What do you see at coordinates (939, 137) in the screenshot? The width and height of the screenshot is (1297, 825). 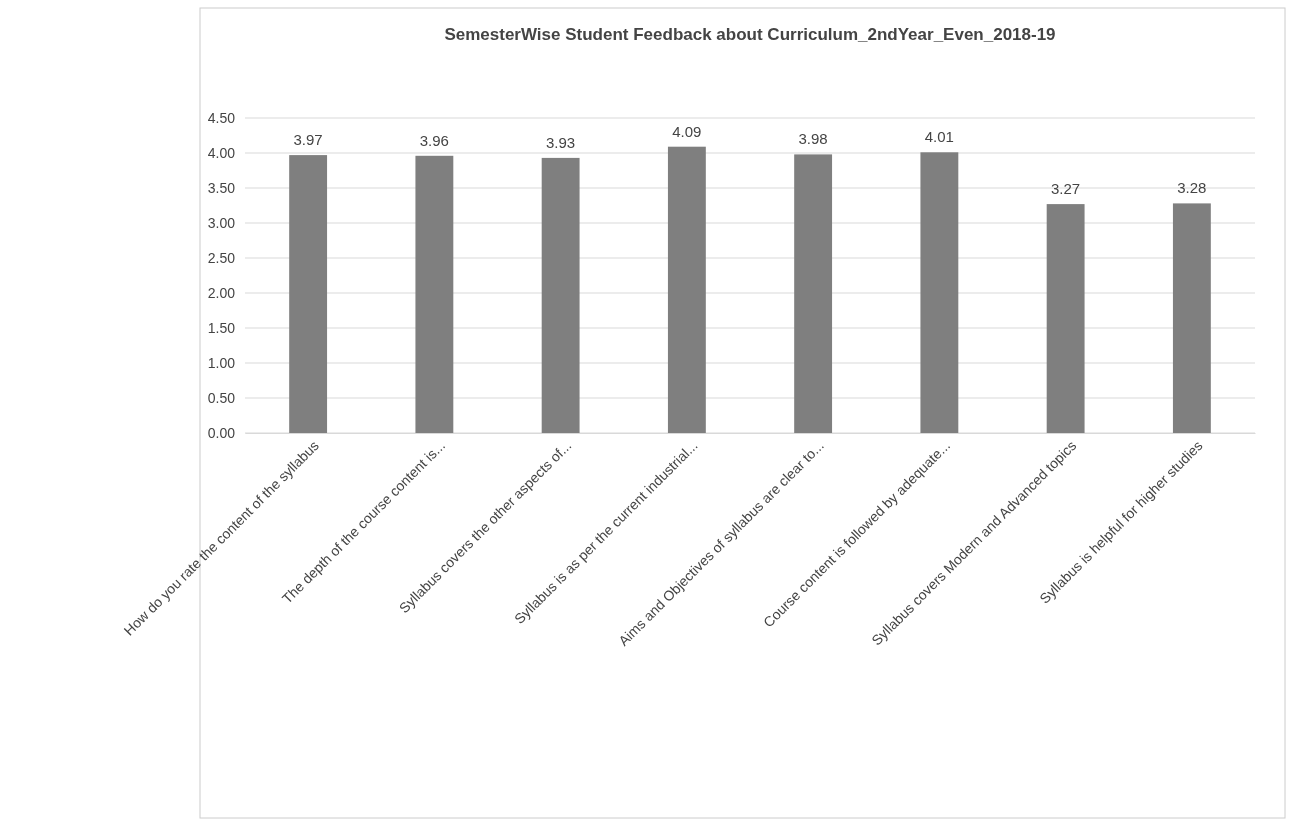 I see `data-label: 4.01` at bounding box center [939, 137].